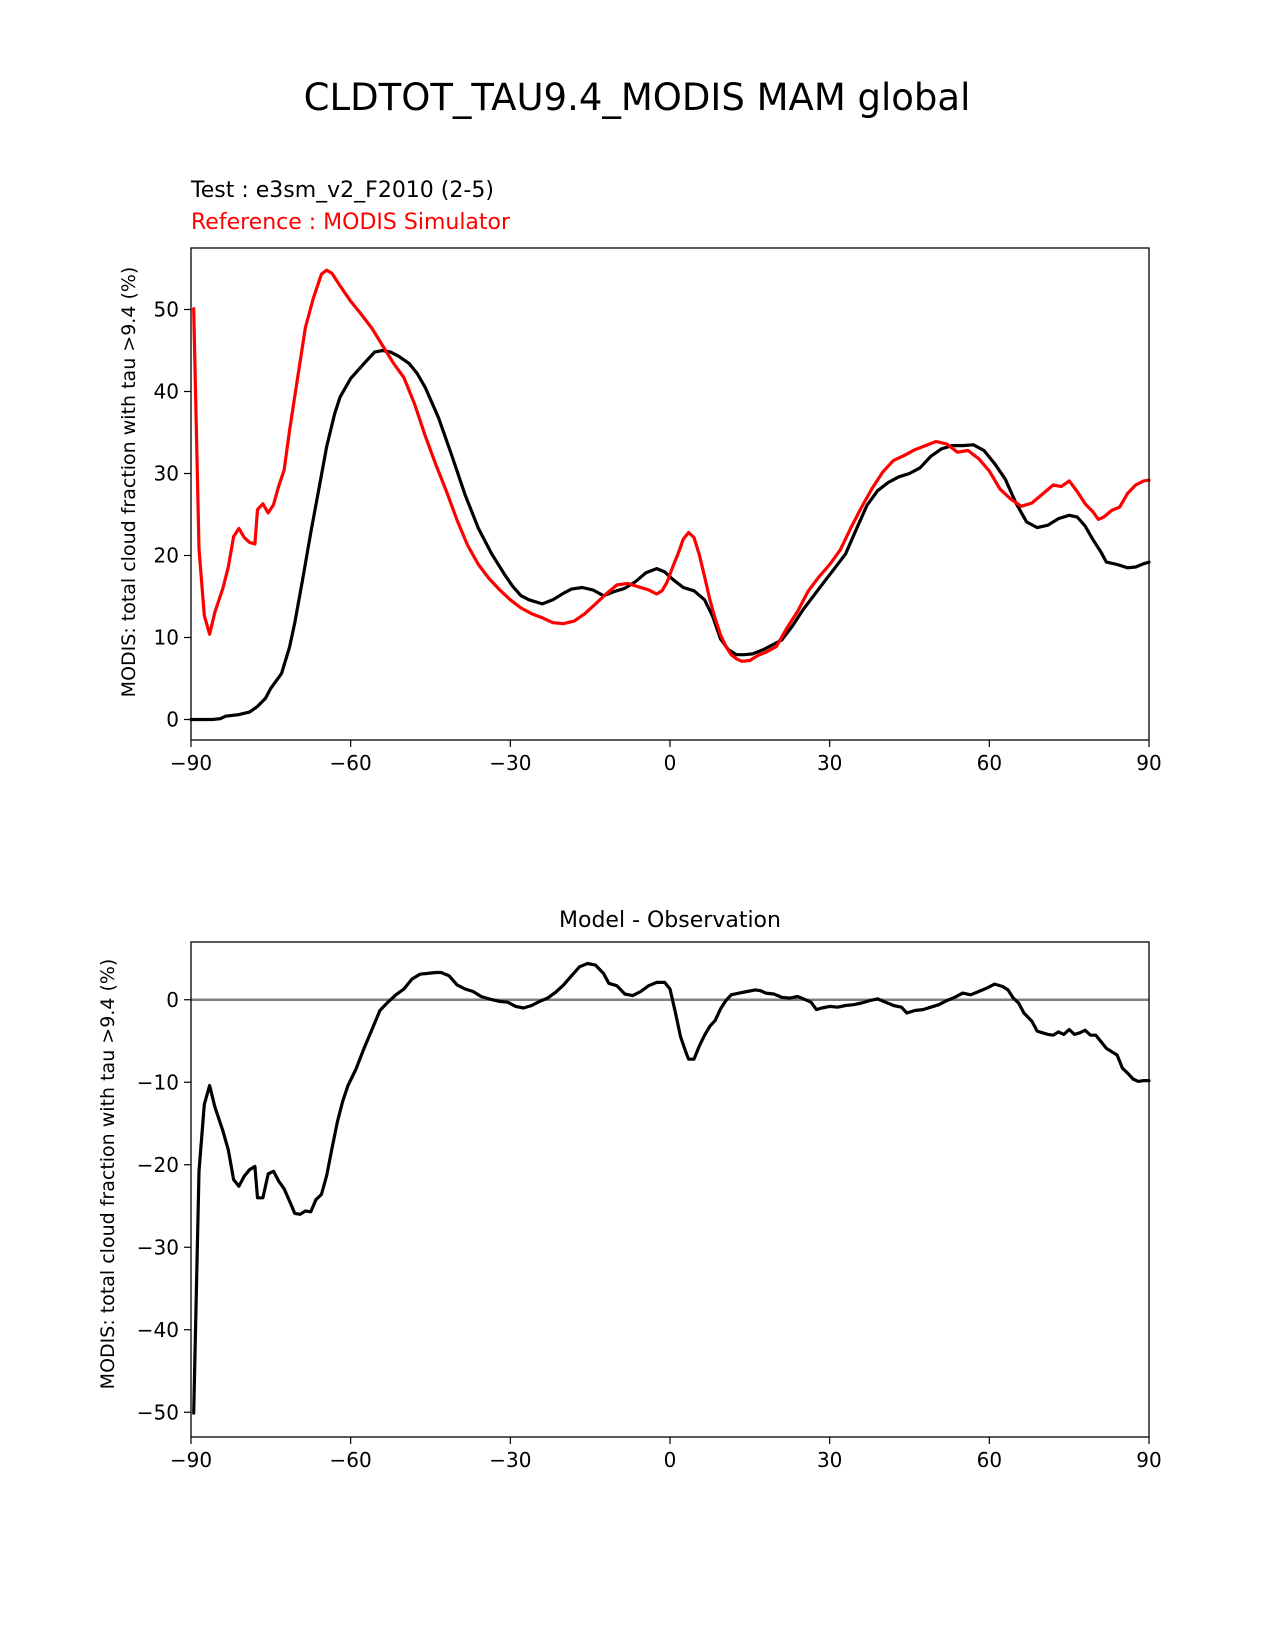 The width and height of the screenshot is (1275, 1650). I want to click on bottom-title: Model - Observation, so click(670, 920).